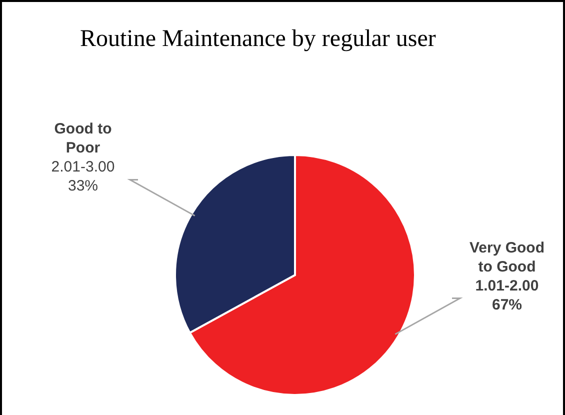 This screenshot has height=415, width=565. Describe the element at coordinates (507, 285) in the screenshot. I see `text: 1.01-2.00` at that location.